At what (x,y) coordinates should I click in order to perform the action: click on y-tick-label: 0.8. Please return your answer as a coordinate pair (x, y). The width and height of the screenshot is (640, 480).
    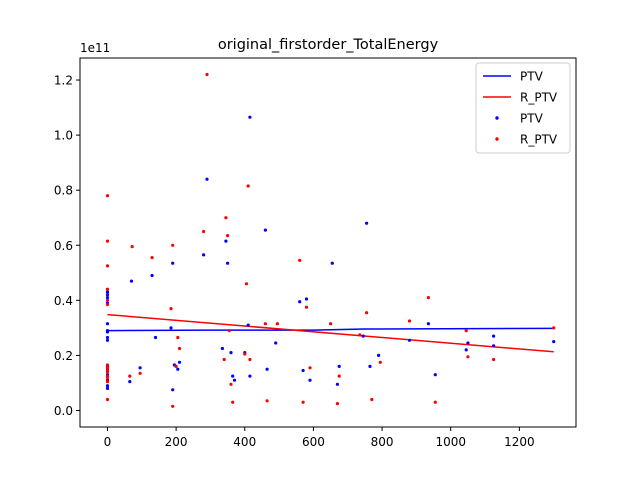
    Looking at the image, I should click on (63, 191).